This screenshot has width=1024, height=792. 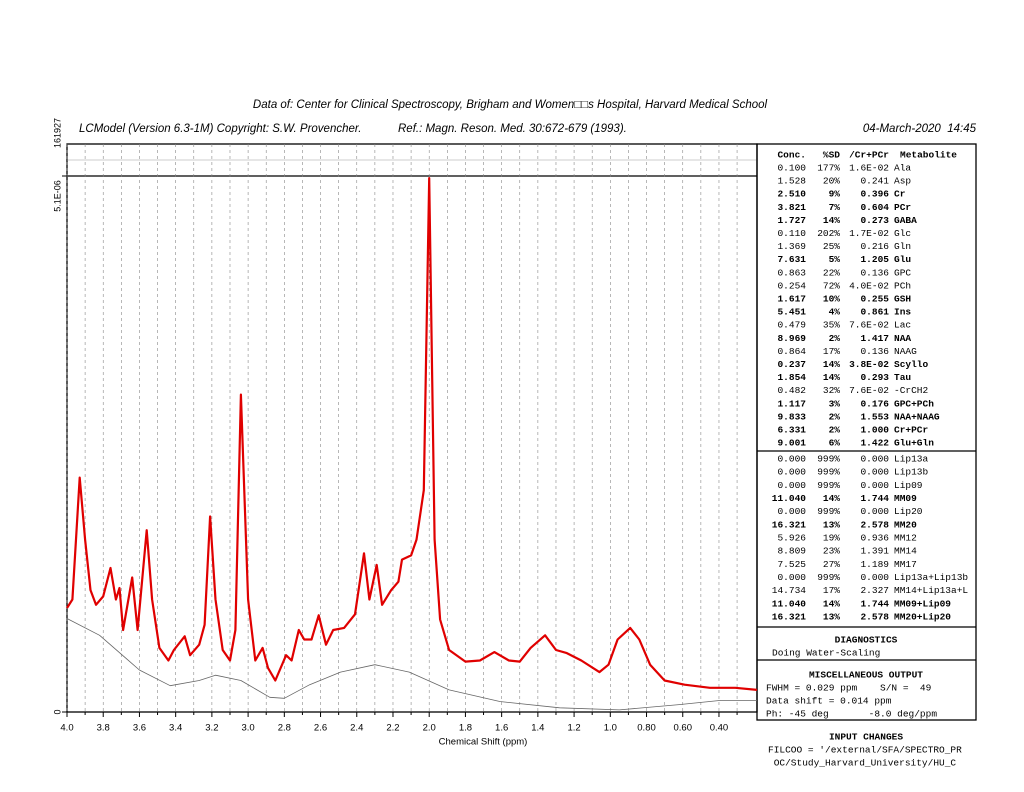 I want to click on table-cell: MM14+Lip13a+L, so click(x=931, y=590).